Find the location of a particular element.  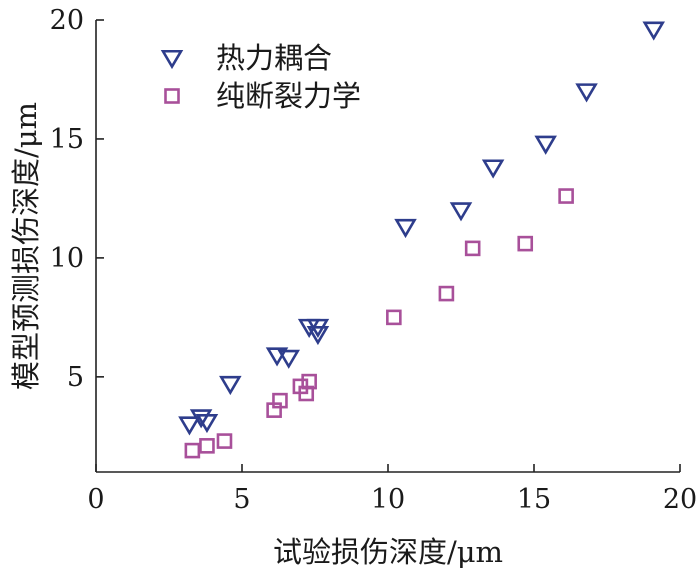

legend-label: 纯断裂力学 is located at coordinates (288, 96).